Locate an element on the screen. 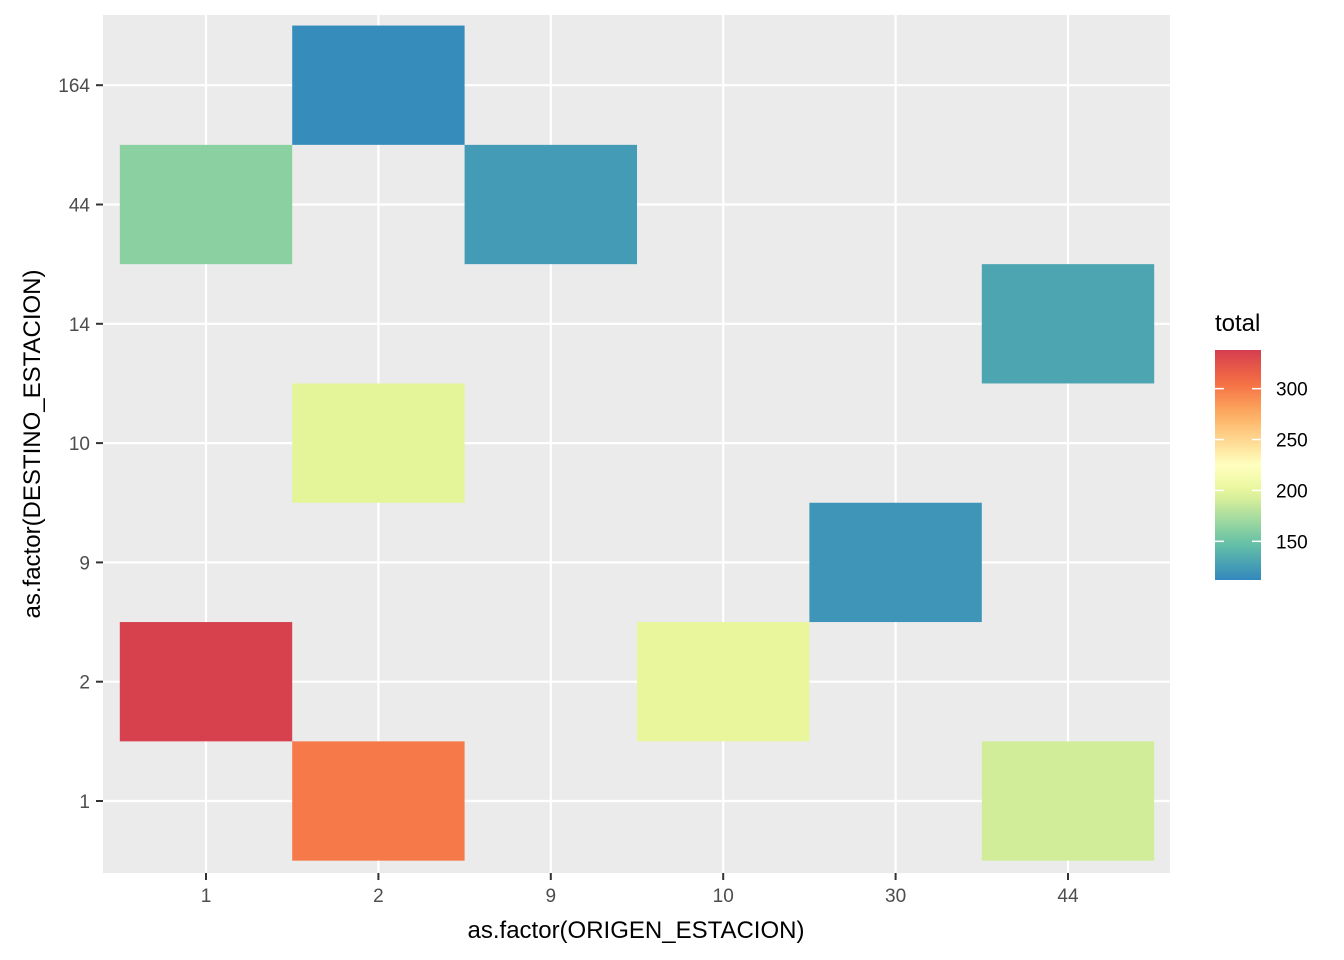 This screenshot has height=960, width=1344. legend-break-label: 250 is located at coordinates (1292, 441).